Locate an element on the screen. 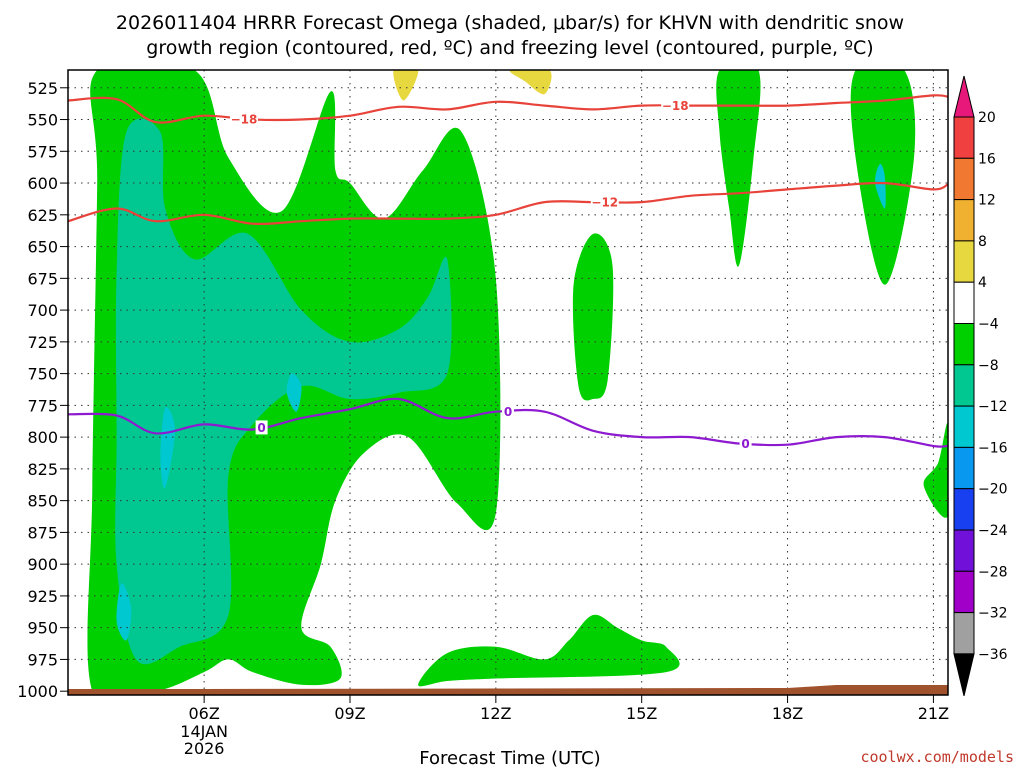 The height and width of the screenshot is (768, 1024). colorbar-label: −20 is located at coordinates (993, 490).